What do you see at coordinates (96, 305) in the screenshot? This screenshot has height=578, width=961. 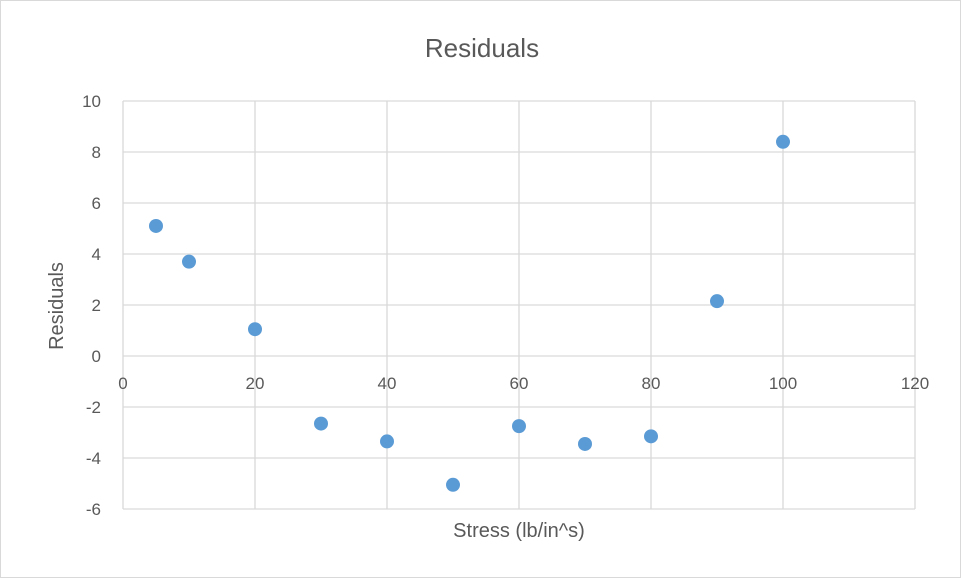 I see `y-tick-label: 2` at bounding box center [96, 305].